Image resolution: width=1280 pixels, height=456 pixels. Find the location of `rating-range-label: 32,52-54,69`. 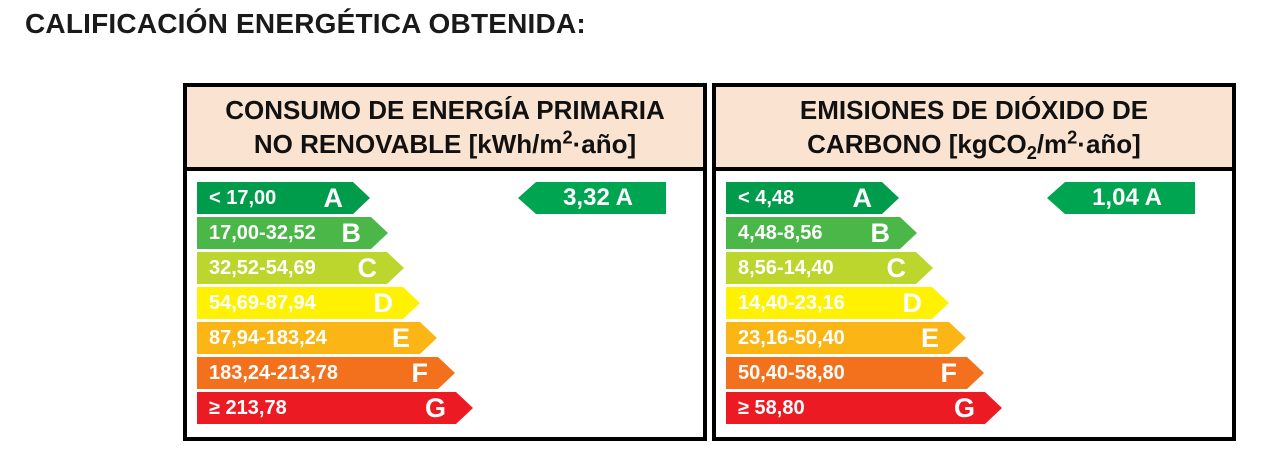

rating-range-label: 32,52-54,69 is located at coordinates (262, 267).